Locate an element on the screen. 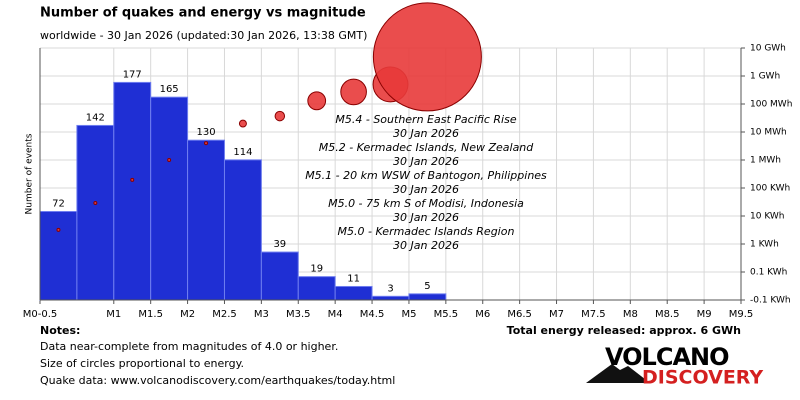  annotation: M5.0 - Kermadec Islands Region is located at coordinates (426, 231).